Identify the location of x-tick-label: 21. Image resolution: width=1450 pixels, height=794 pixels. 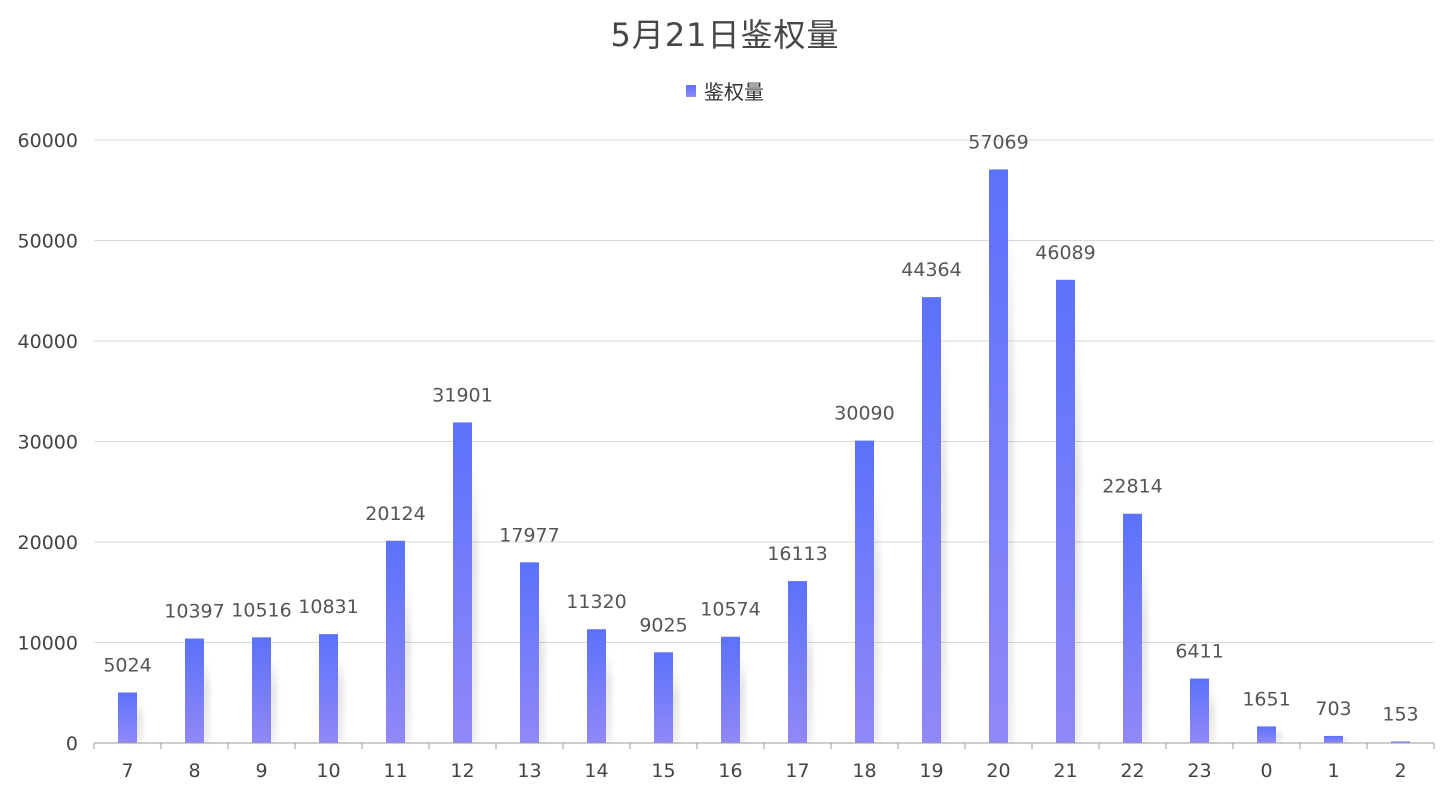
(1065, 771).